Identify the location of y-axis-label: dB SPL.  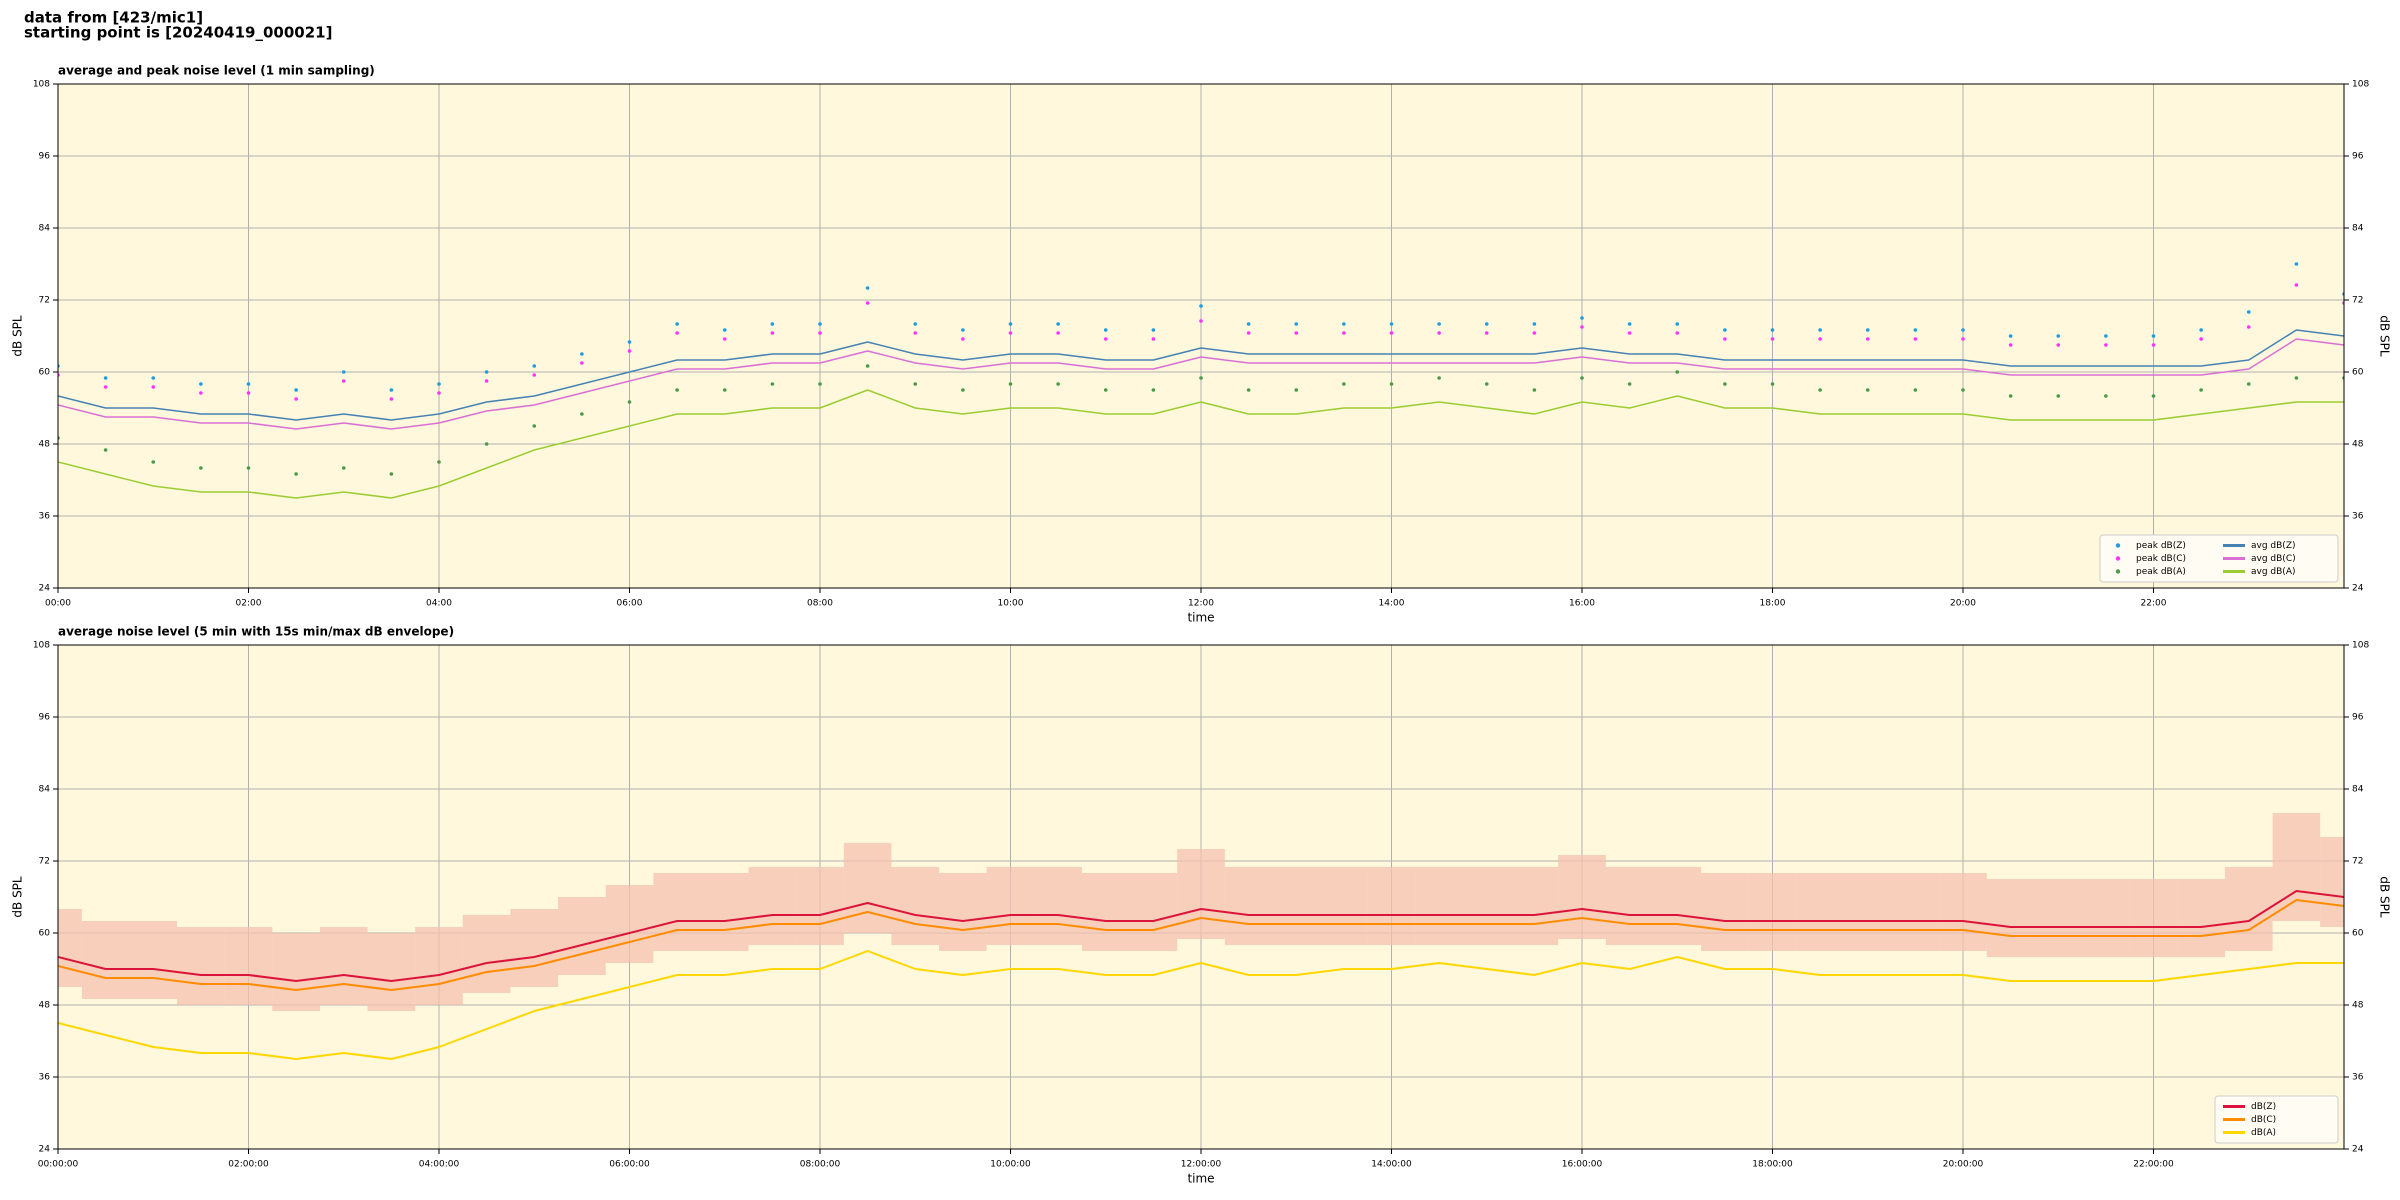
(18, 897).